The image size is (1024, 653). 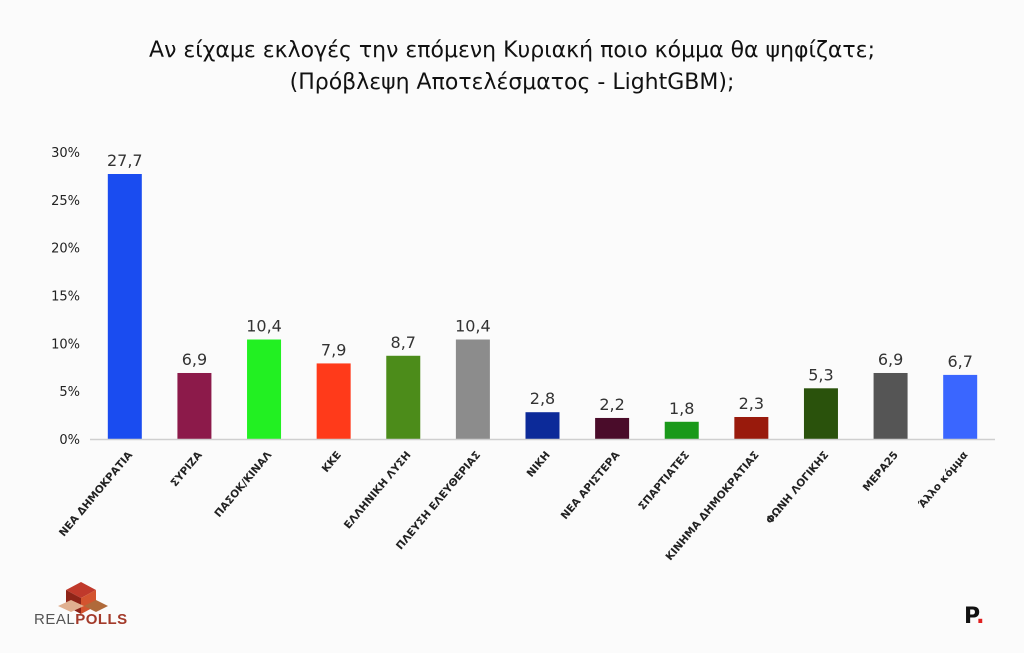 I want to click on chart-title-line2: (Πρόβλεψη Αποτελέσματος - LightGBM);, so click(x=512, y=82).